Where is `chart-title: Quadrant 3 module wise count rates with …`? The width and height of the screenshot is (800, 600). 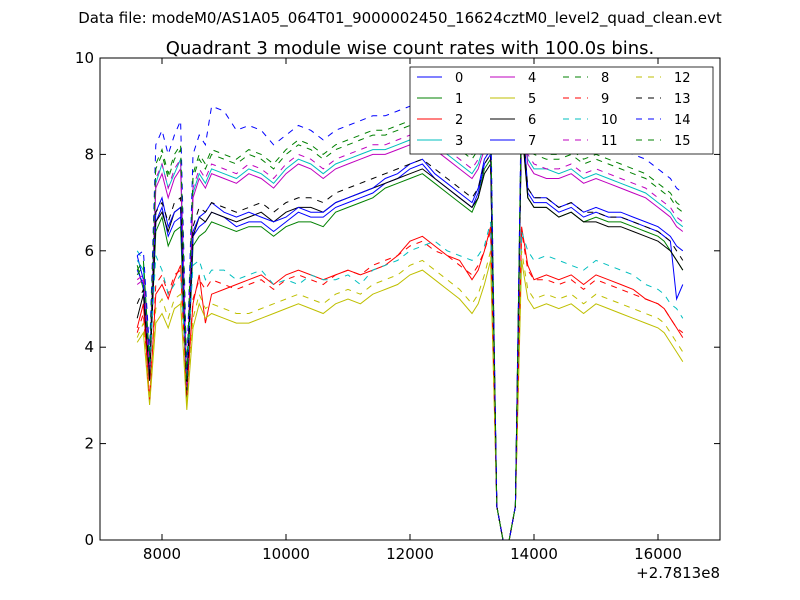
chart-title: Quadrant 3 module wise count rates with … is located at coordinates (410, 48).